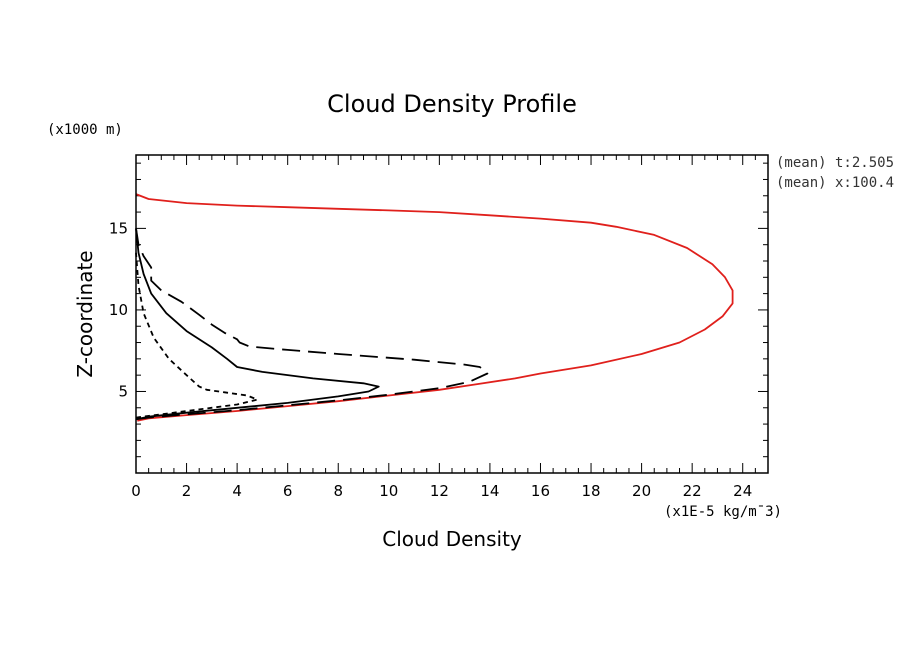  Describe the element at coordinates (641, 491) in the screenshot. I see `x-tick-label: 20` at that location.